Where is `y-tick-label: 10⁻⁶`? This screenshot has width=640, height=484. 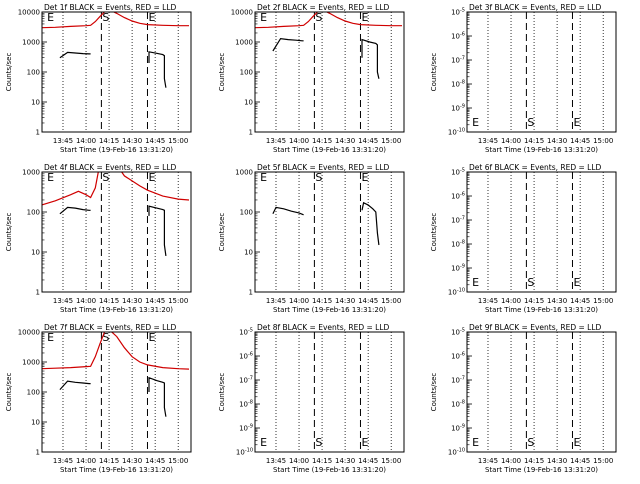
y-tick-label: 10⁻⁶ is located at coordinates (246, 356).